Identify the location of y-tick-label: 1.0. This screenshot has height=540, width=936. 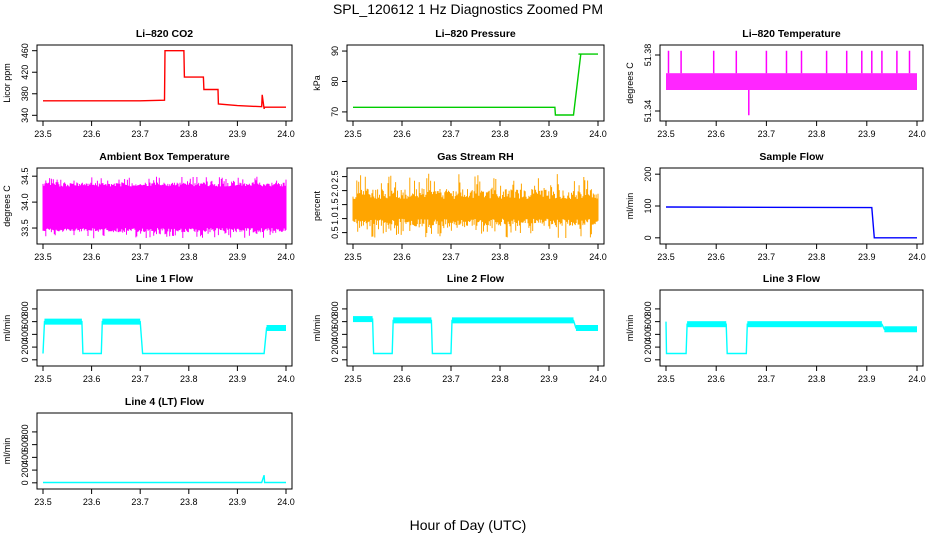
(335, 218).